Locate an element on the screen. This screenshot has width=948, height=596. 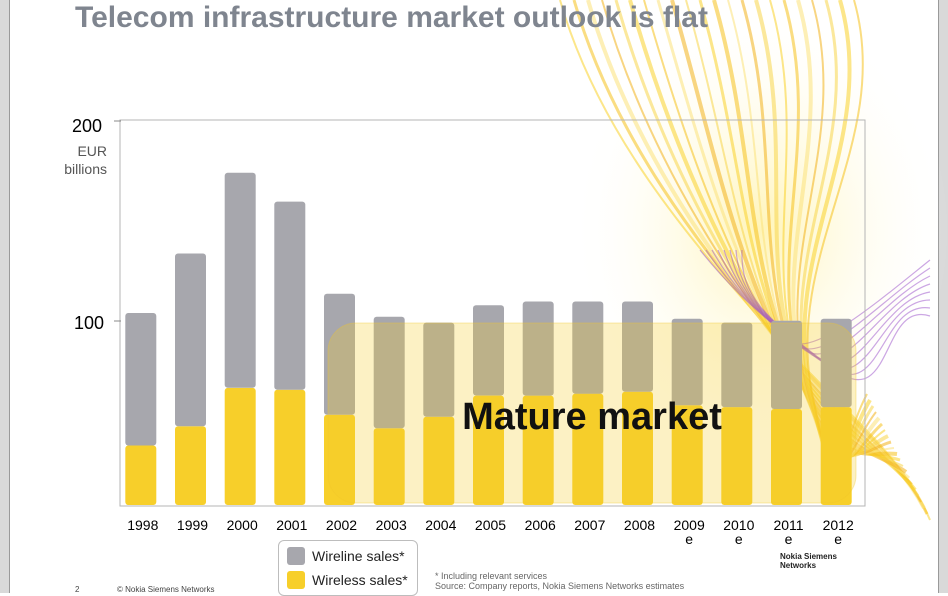
bar-wireline-1998 is located at coordinates (141, 379).